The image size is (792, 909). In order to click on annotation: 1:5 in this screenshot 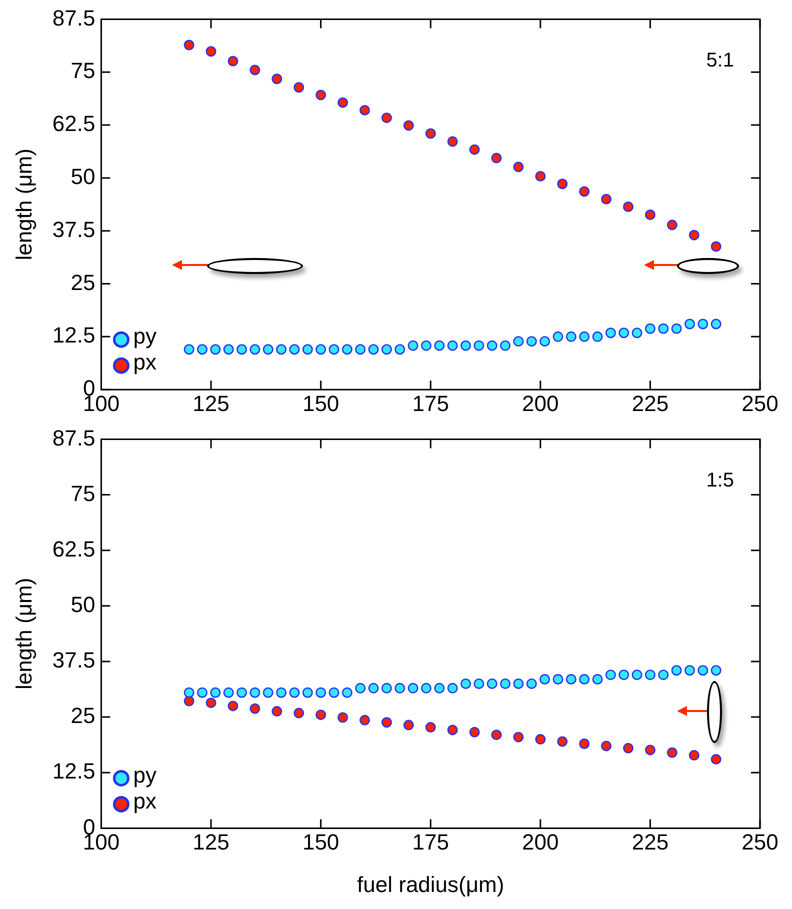, I will do `click(720, 481)`.